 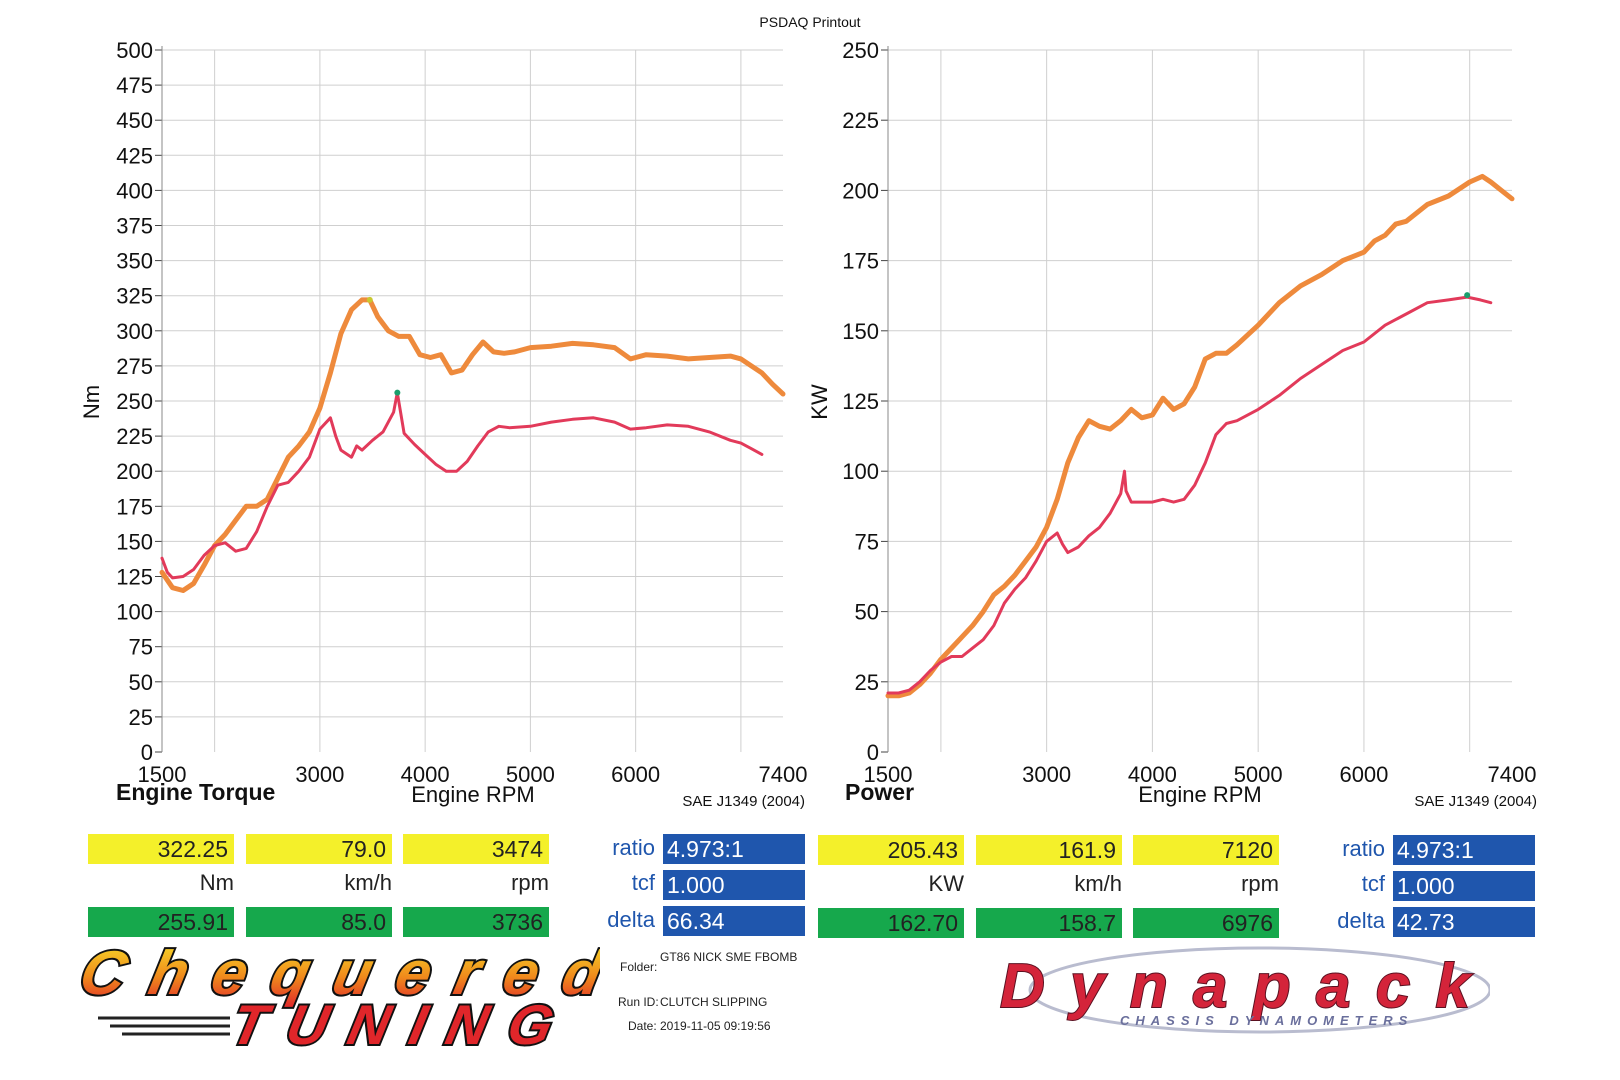 What do you see at coordinates (729, 957) in the screenshot?
I see `folder-value: GT86 NICK SME FBOMB` at bounding box center [729, 957].